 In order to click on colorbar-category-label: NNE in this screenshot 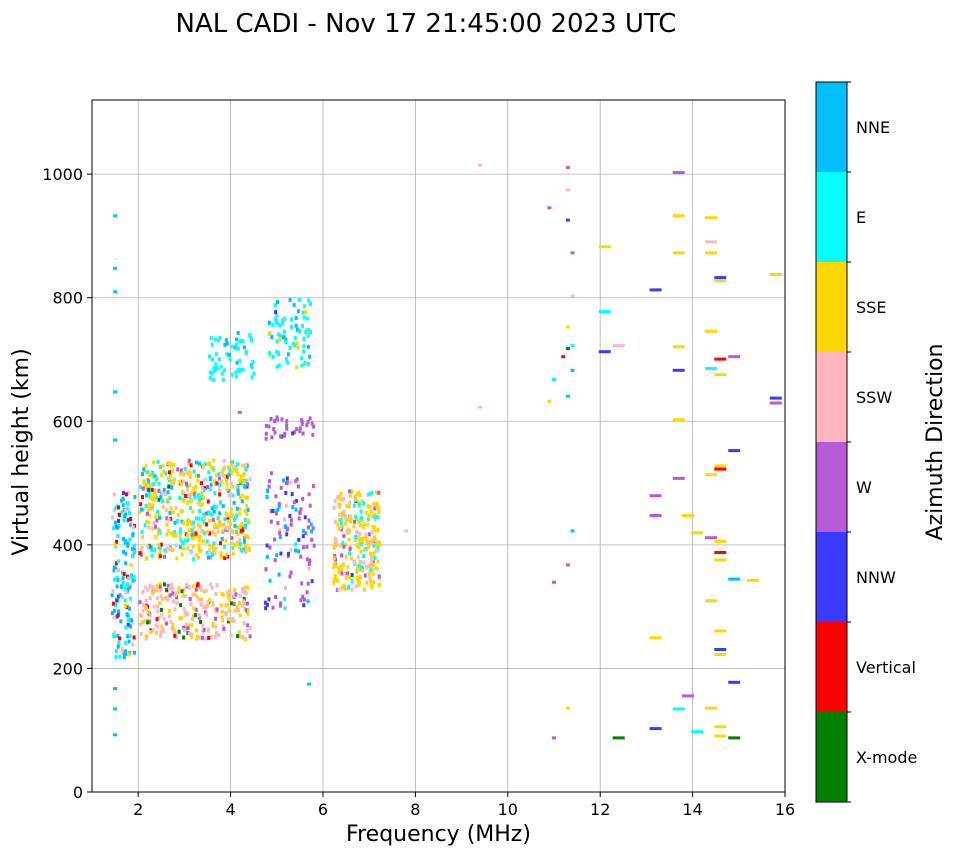, I will do `click(873, 127)`.